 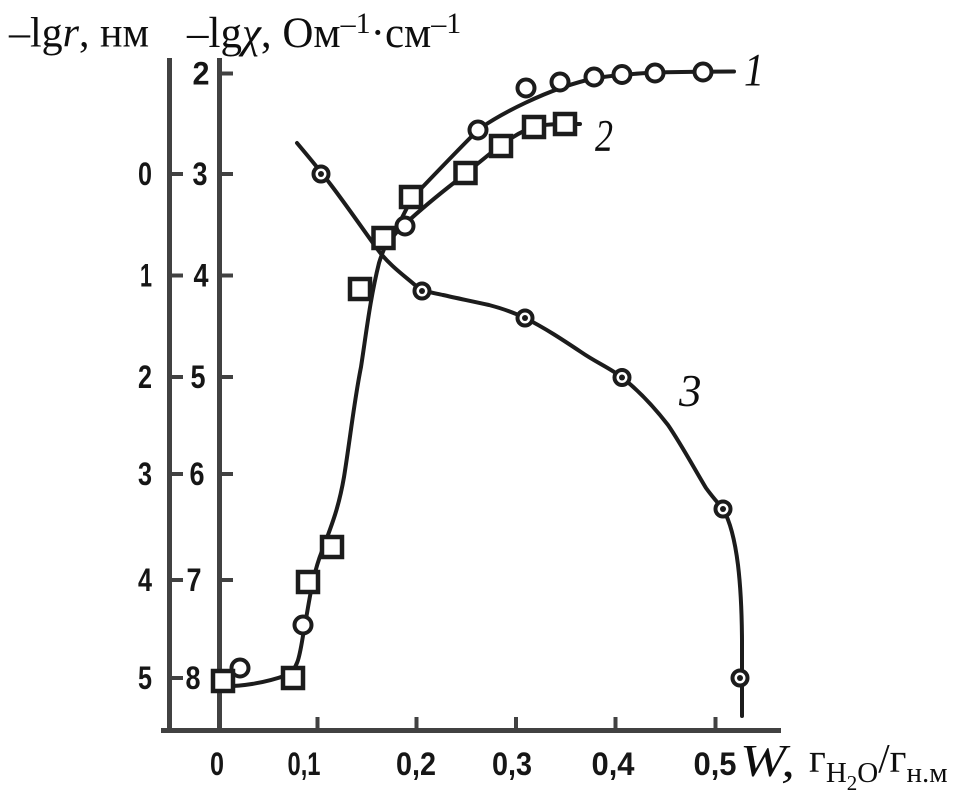 What do you see at coordinates (78, 34) in the screenshot?
I see `svg-text: –lgr, нм` at bounding box center [78, 34].